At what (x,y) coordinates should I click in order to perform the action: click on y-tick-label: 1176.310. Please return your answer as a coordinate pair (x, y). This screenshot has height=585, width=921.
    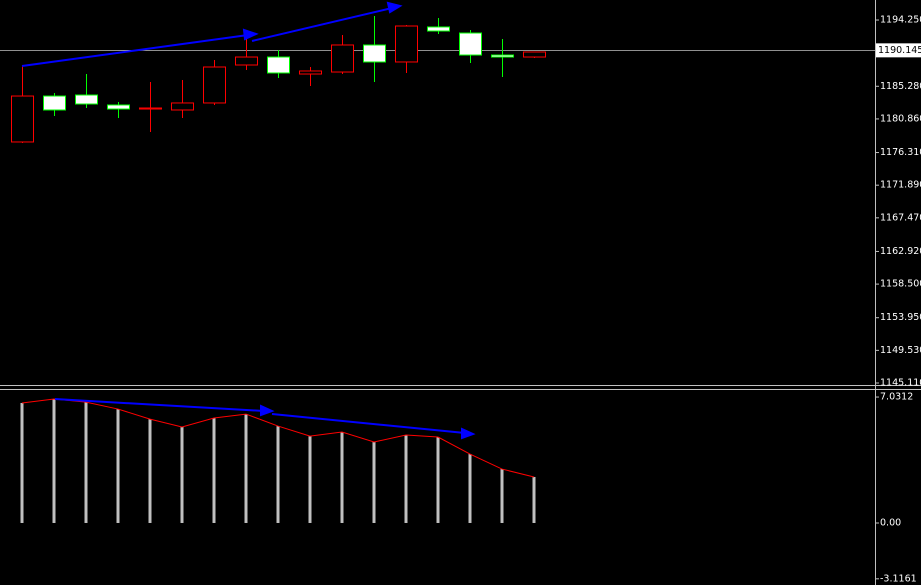
    Looking at the image, I should click on (900, 152).